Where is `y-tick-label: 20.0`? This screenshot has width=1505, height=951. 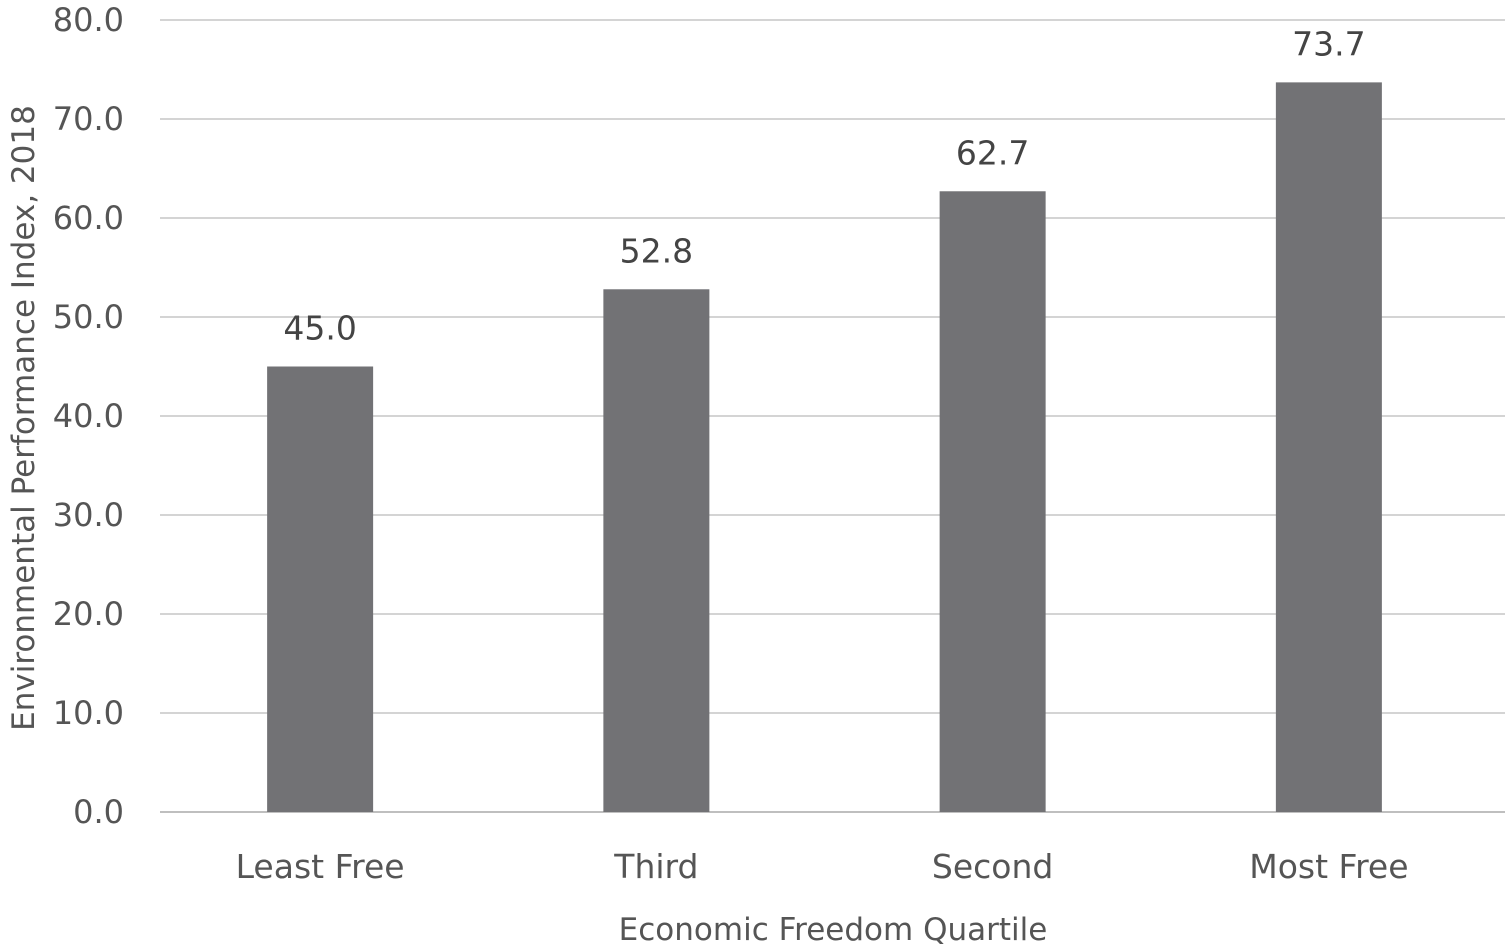
y-tick-label: 20.0 is located at coordinates (88, 614).